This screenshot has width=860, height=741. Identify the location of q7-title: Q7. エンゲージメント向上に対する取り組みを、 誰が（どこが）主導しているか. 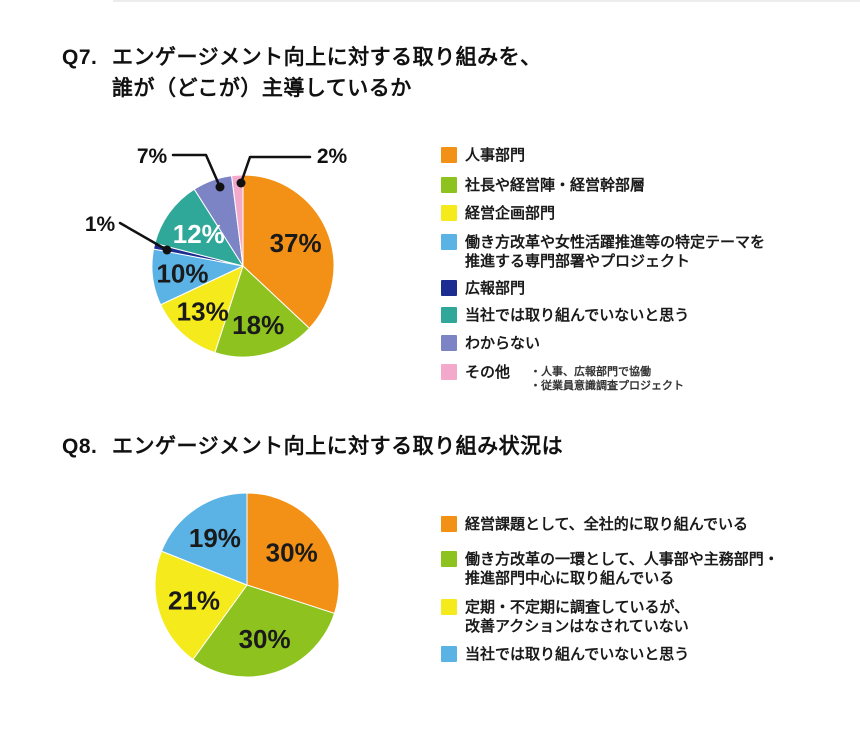
(302, 73).